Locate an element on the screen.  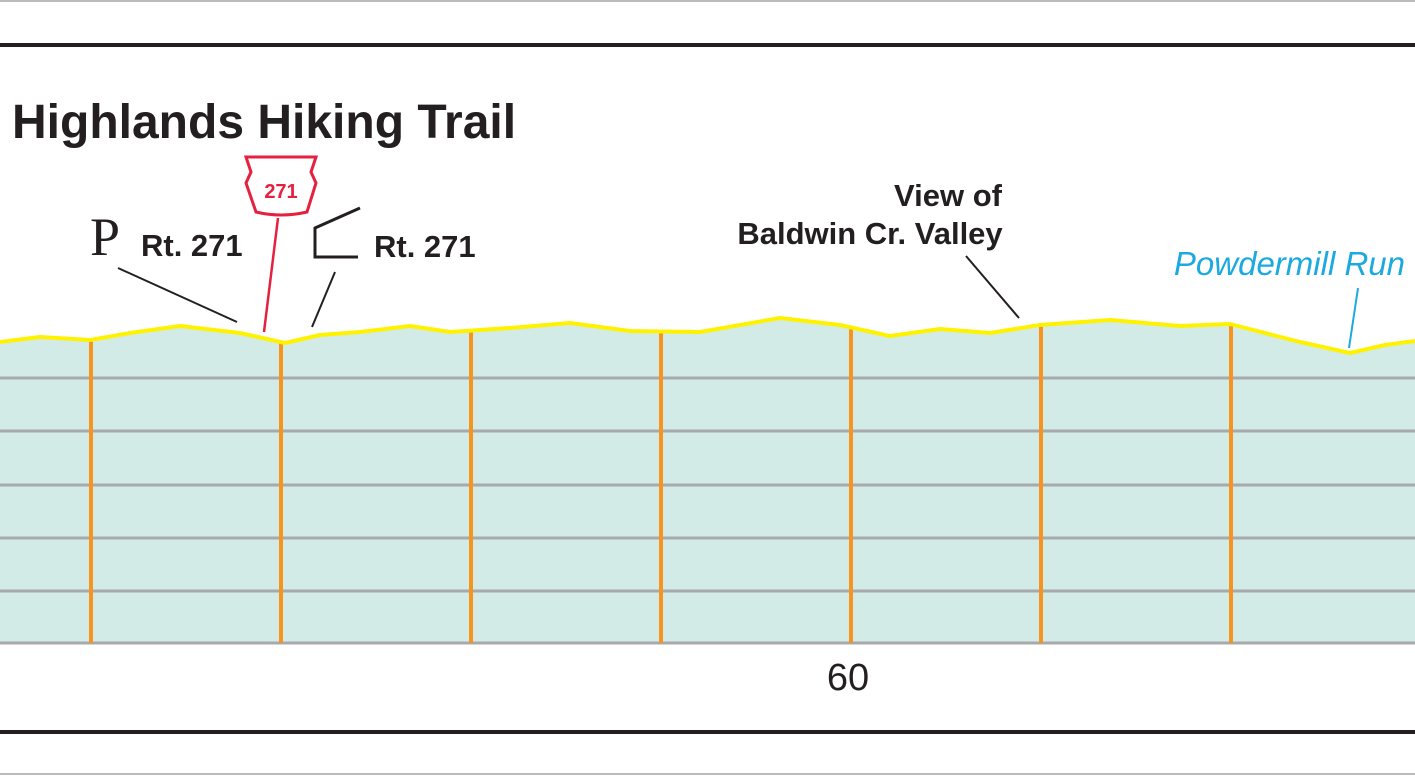
route-shield is located at coordinates (281, 186).